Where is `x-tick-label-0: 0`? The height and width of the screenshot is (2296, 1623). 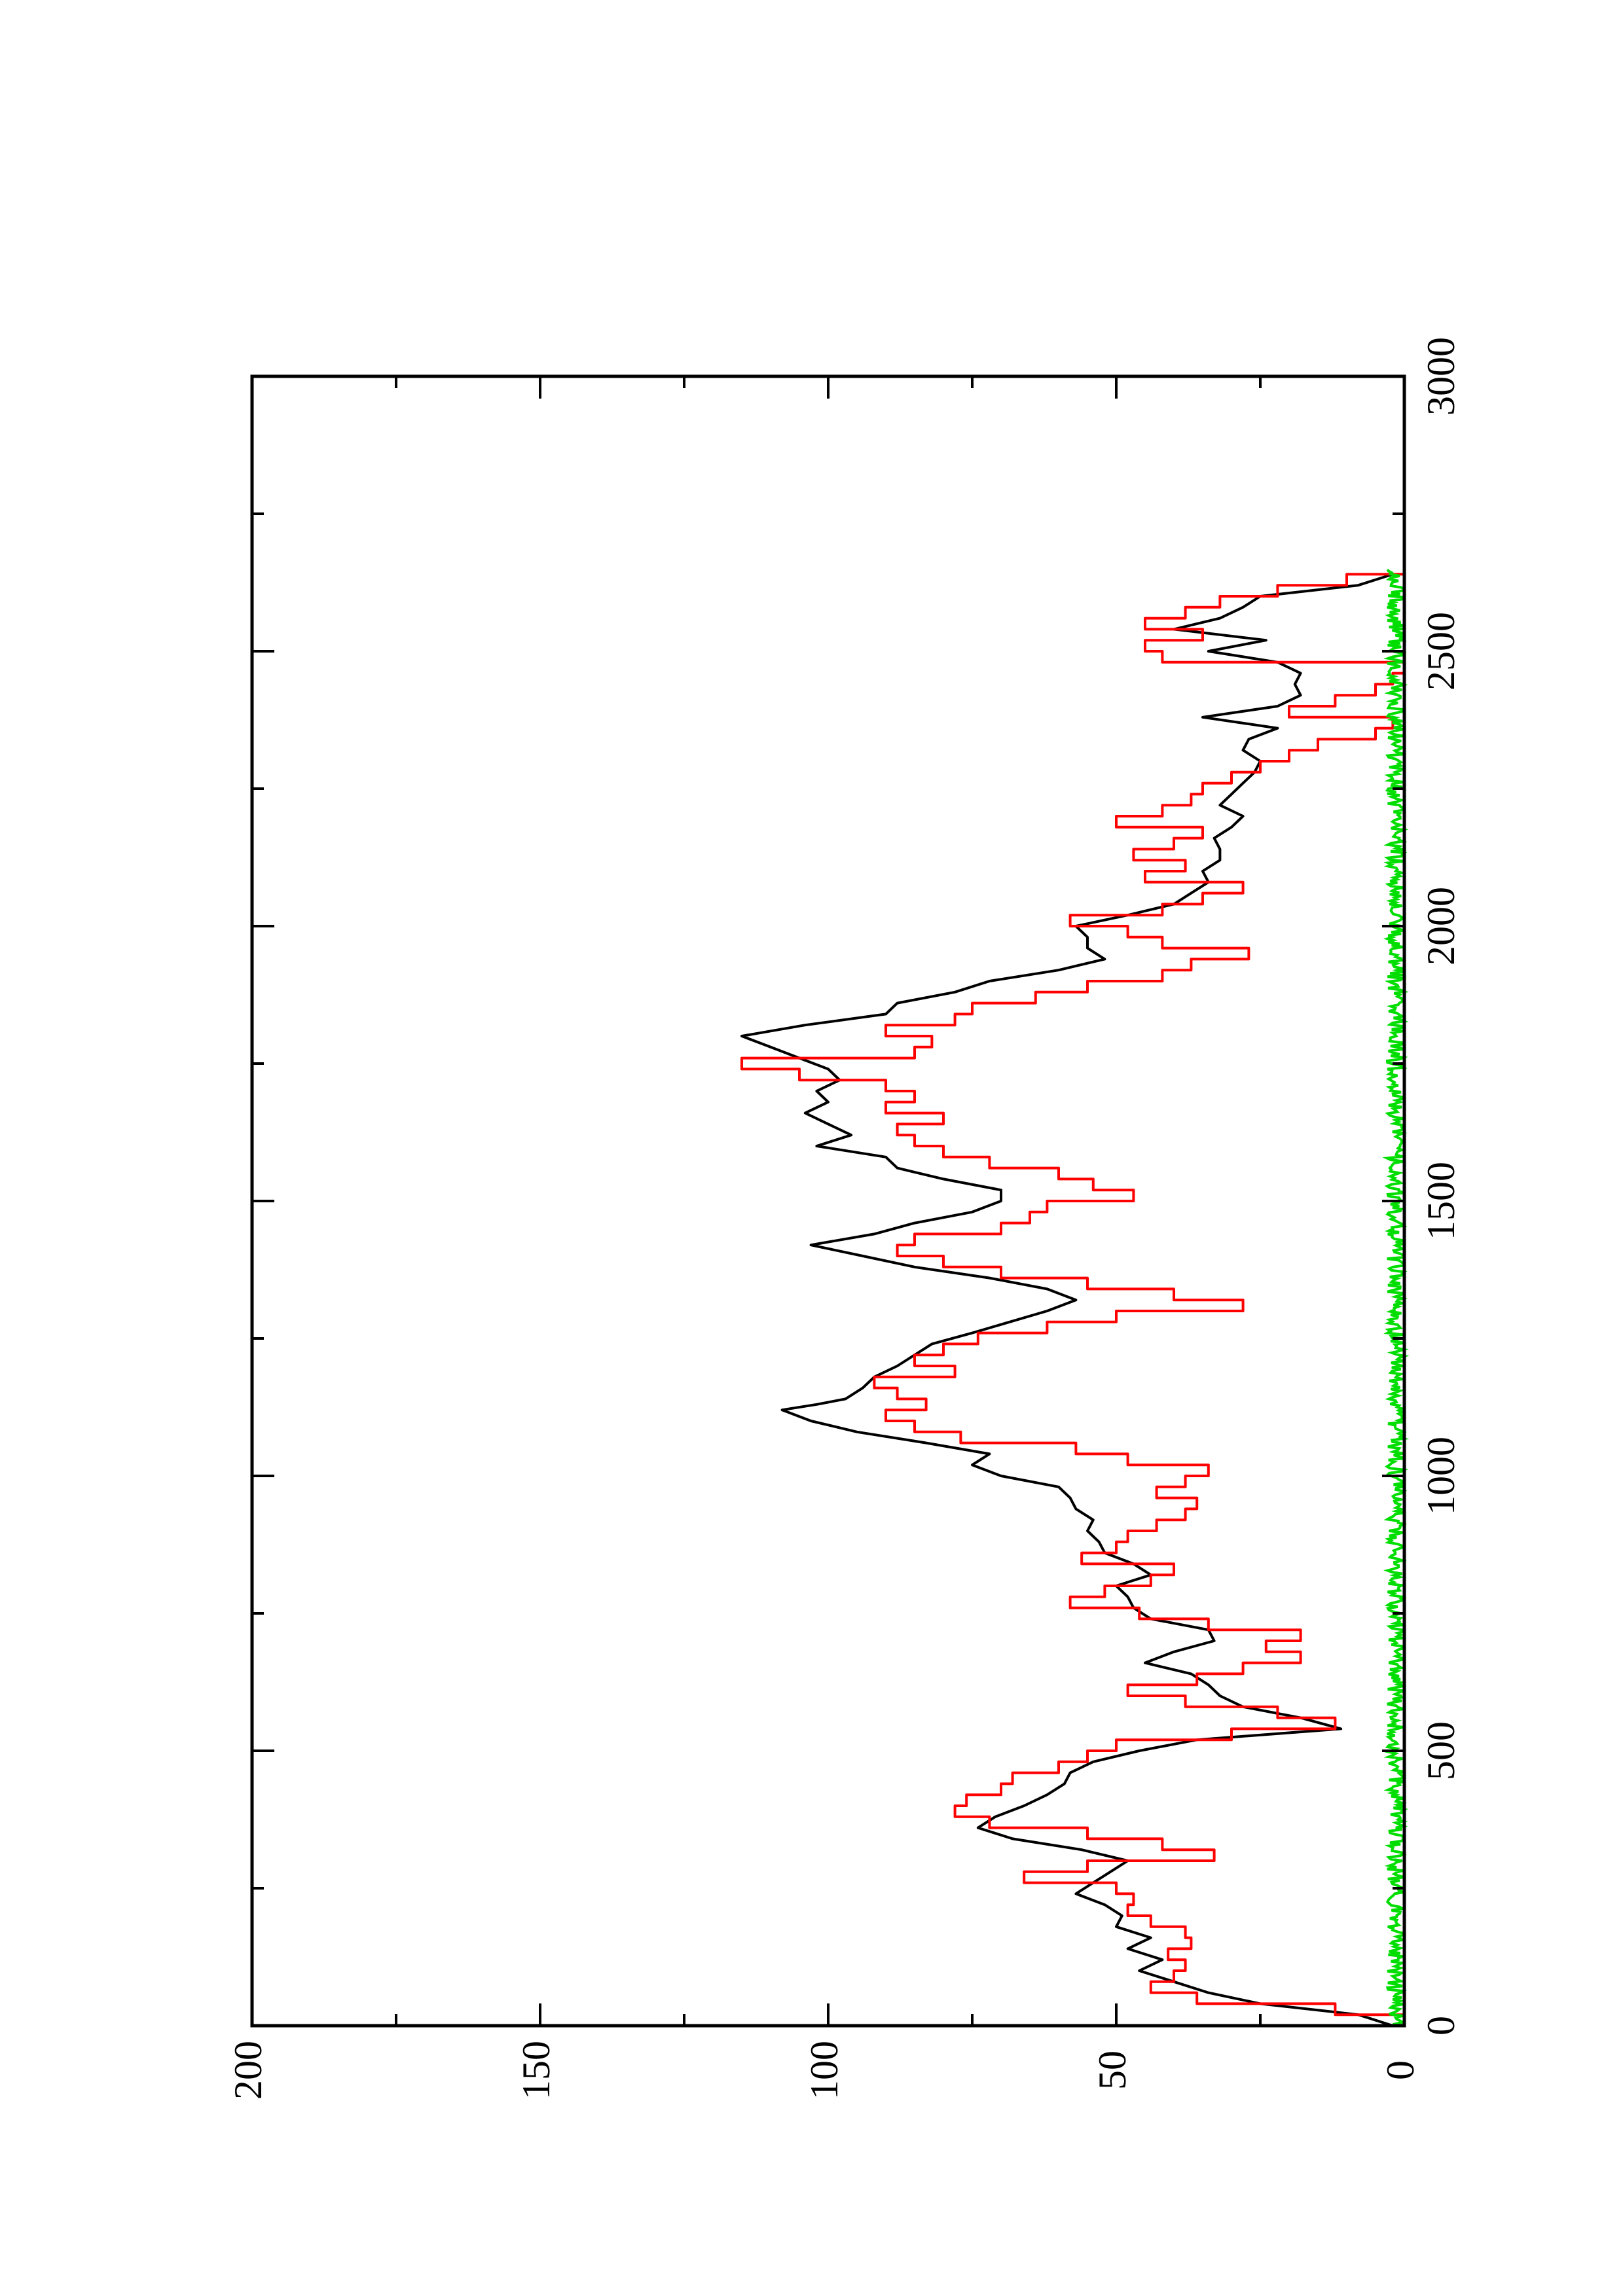
x-tick-label-0: 0 is located at coordinates (1441, 2026).